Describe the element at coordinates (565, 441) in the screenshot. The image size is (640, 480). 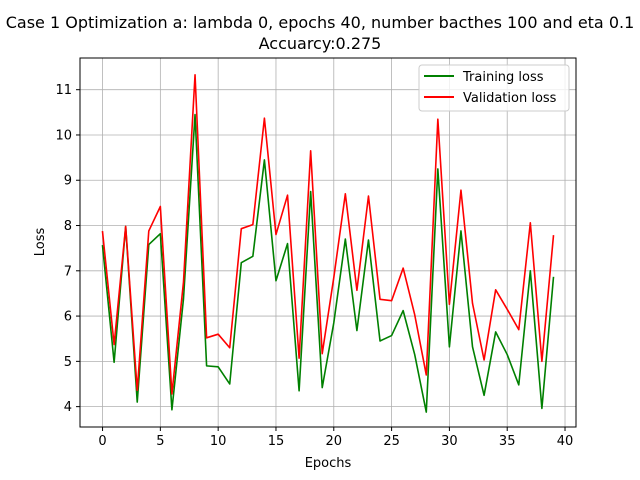
I see `x-tick-label: 40` at that location.